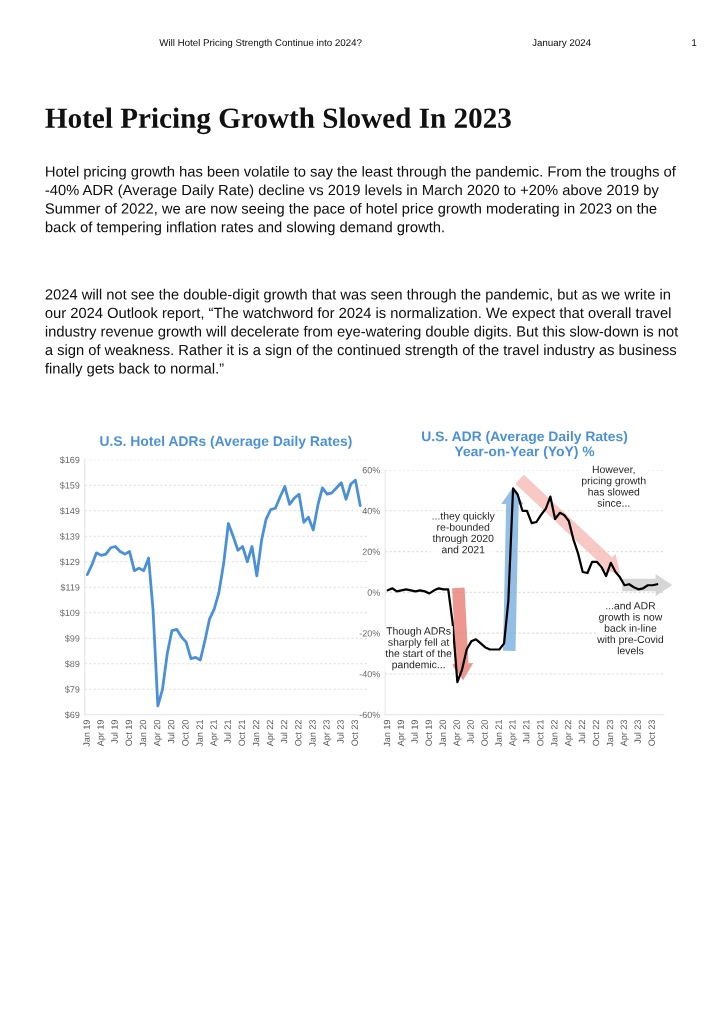 The width and height of the screenshot is (724, 1024). What do you see at coordinates (72, 638) in the screenshot?
I see `y-tick-label: $99` at bounding box center [72, 638].